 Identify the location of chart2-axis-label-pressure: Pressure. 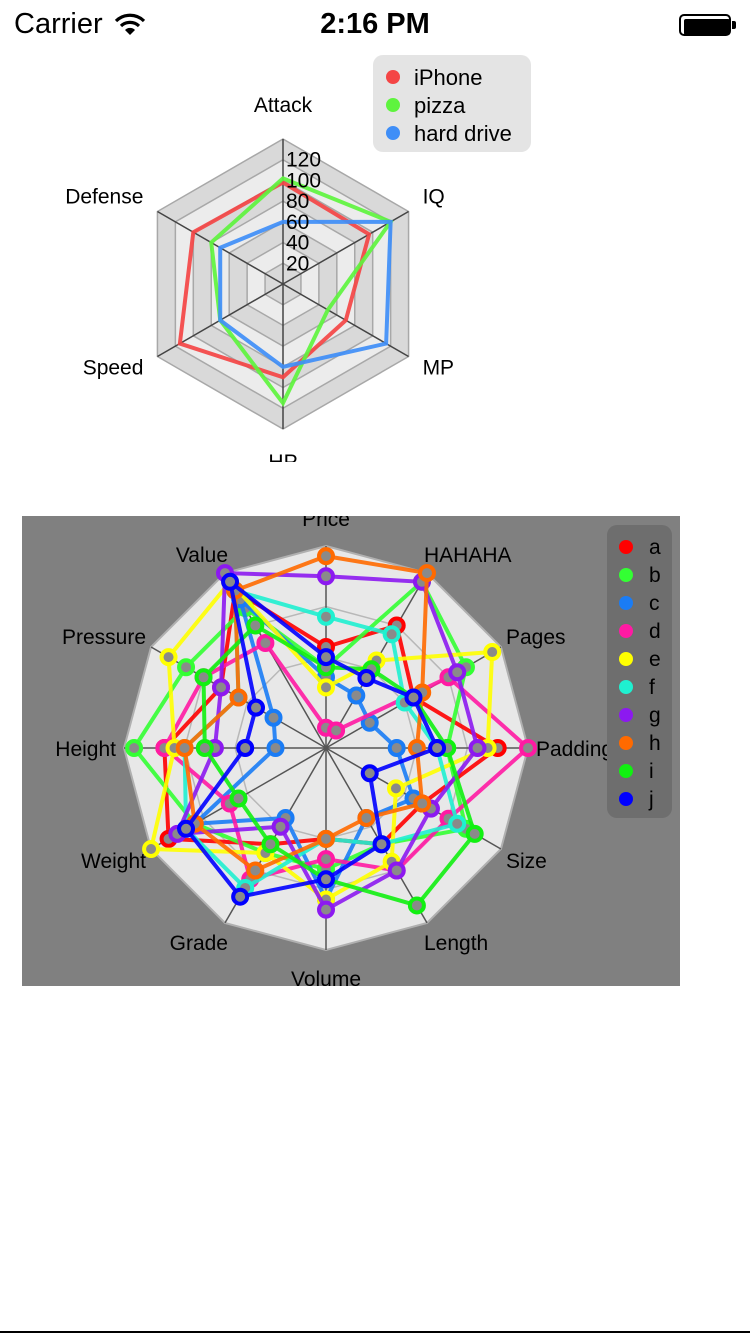
(104, 637).